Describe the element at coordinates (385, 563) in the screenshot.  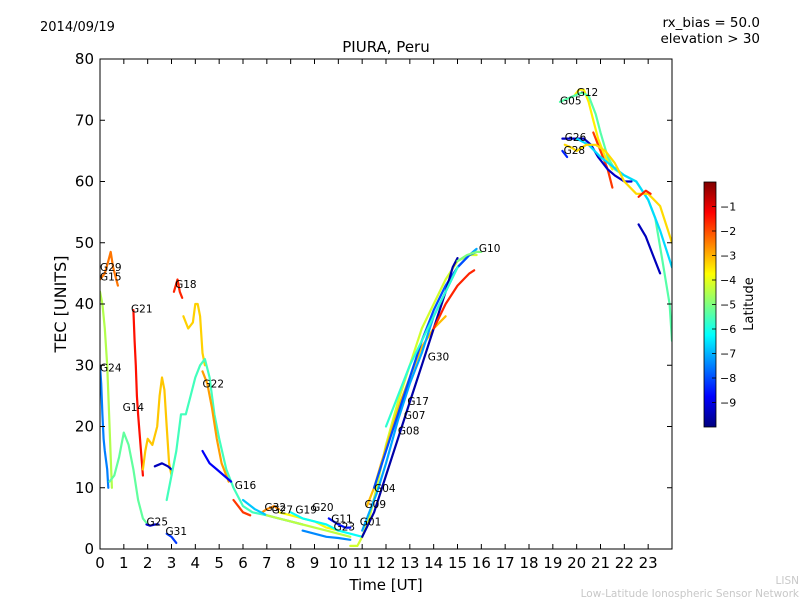
I see `x-tick-label: 12` at that location.